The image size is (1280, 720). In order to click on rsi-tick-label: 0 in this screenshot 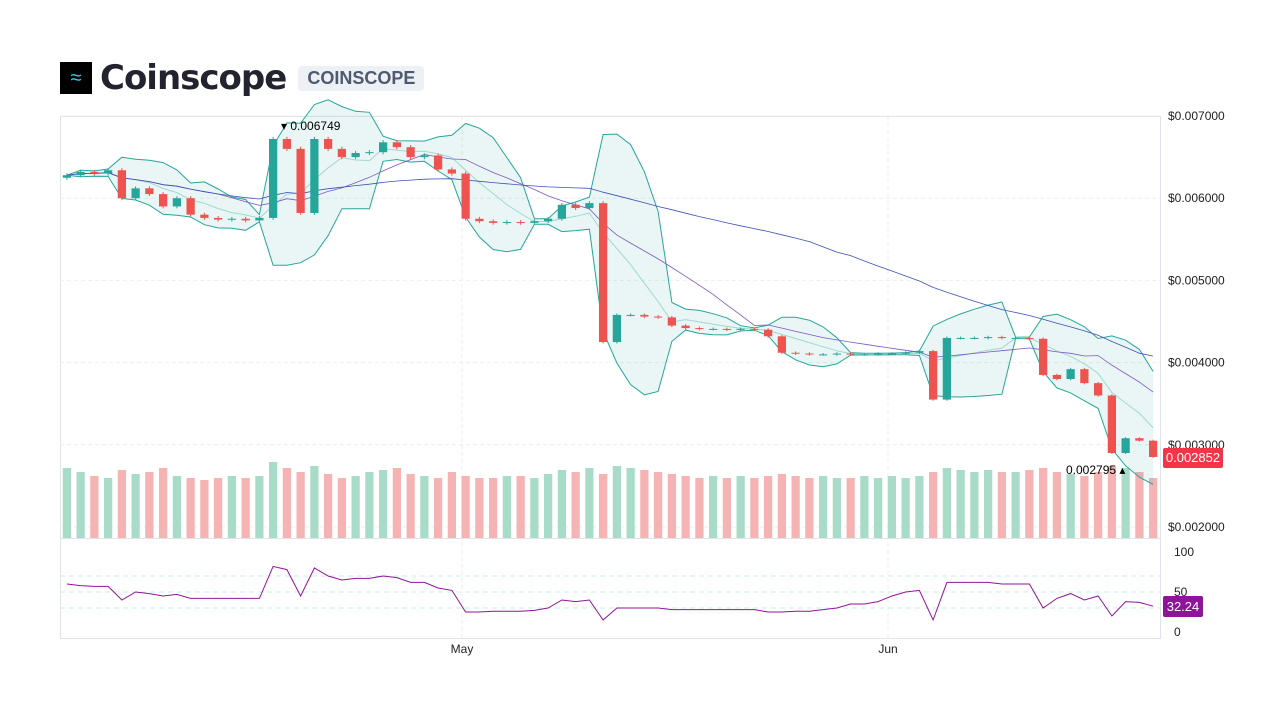, I will do `click(1177, 632)`.